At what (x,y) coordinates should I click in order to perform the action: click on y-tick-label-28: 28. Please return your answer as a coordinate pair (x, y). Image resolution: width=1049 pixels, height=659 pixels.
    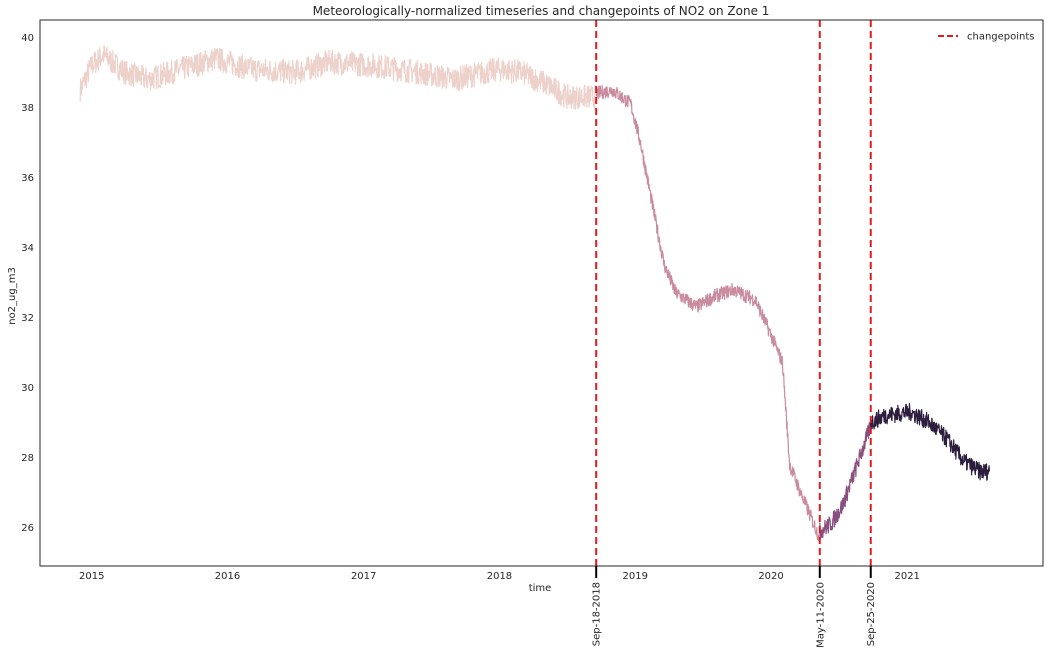
    Looking at the image, I should click on (27, 458).